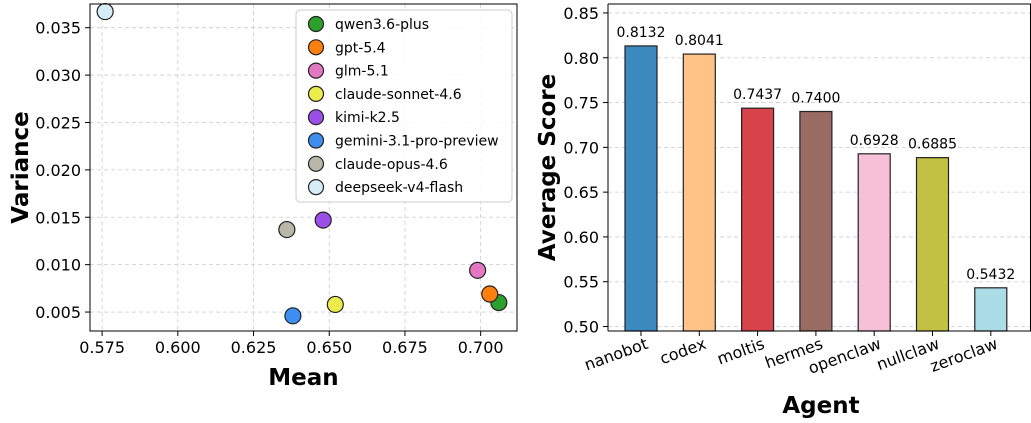  What do you see at coordinates (405, 347) in the screenshot?
I see `x-tick-label: 0.675` at bounding box center [405, 347].